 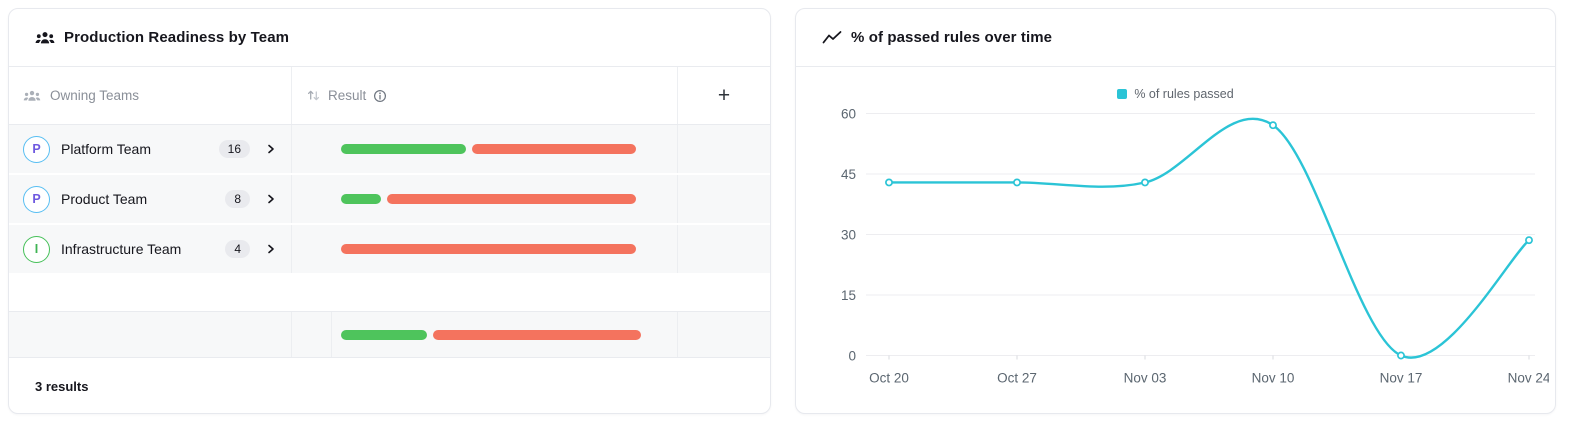 What do you see at coordinates (832, 37) in the screenshot?
I see `trend-line-icon` at bounding box center [832, 37].